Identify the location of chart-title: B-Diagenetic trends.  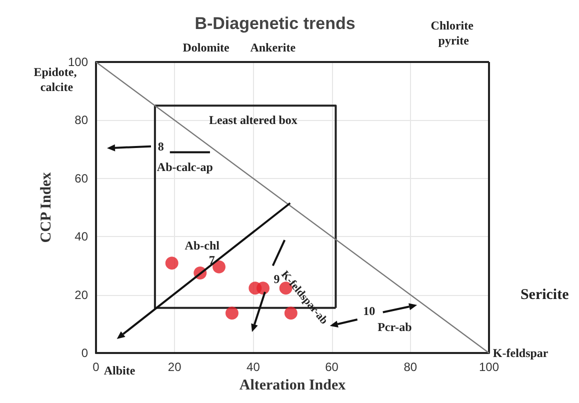
(275, 23).